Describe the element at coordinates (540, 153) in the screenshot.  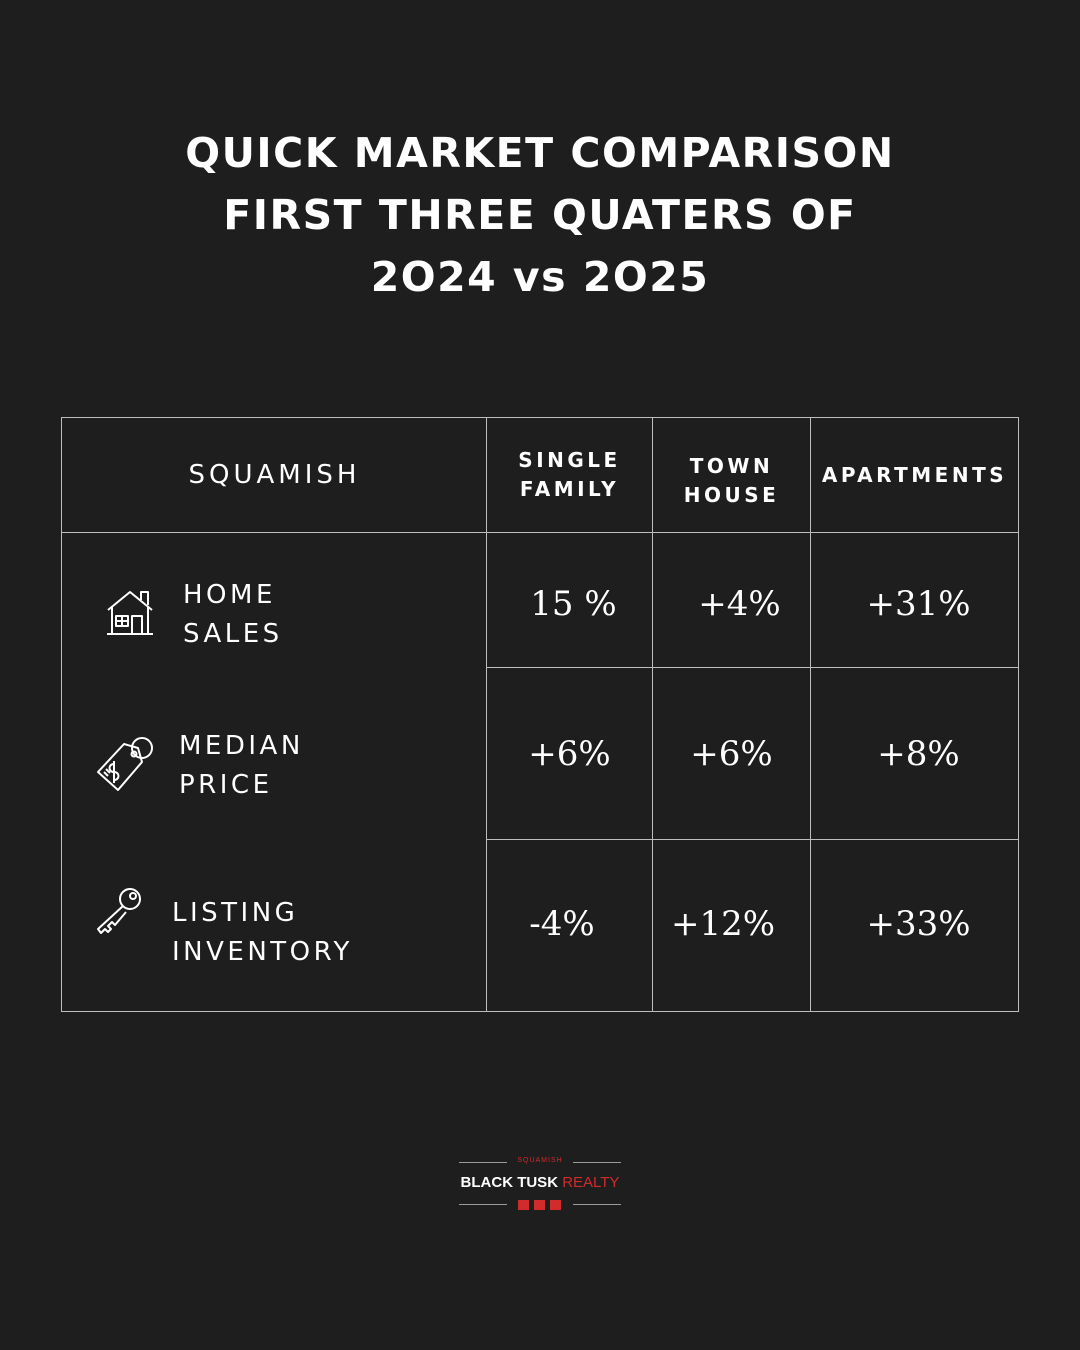
I see `title-line-1: QUICK MARKET COMPARISON` at that location.